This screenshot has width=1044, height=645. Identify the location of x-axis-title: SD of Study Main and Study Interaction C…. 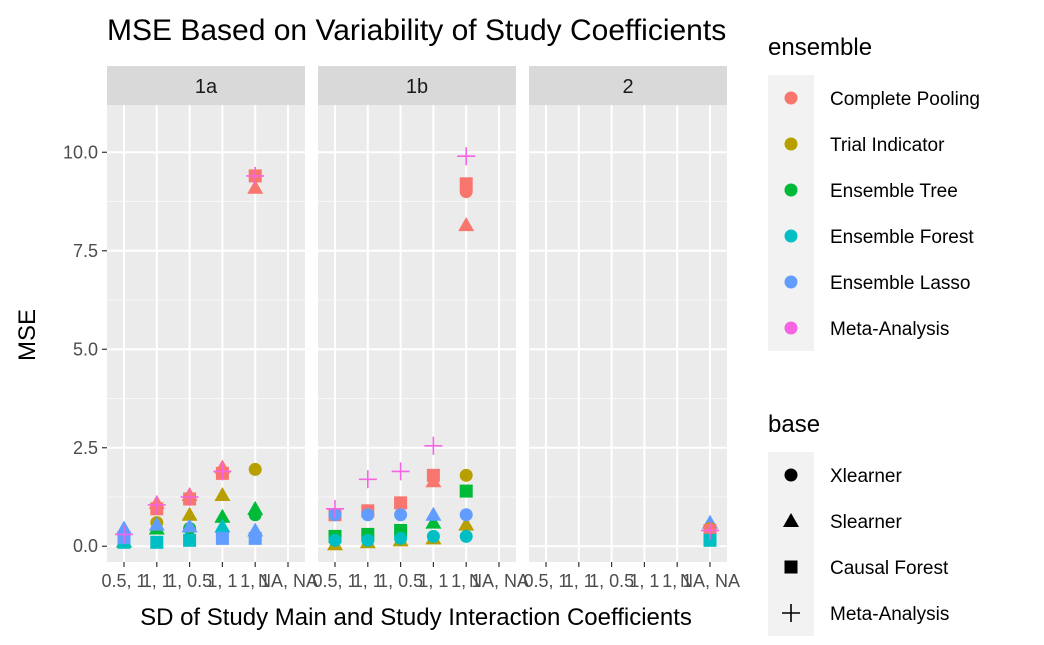
(416, 617).